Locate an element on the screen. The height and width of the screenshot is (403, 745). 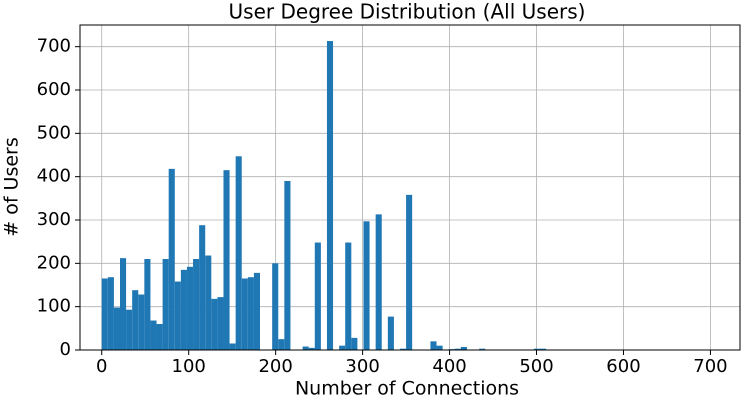
x-tick-label: 400 is located at coordinates (449, 366).